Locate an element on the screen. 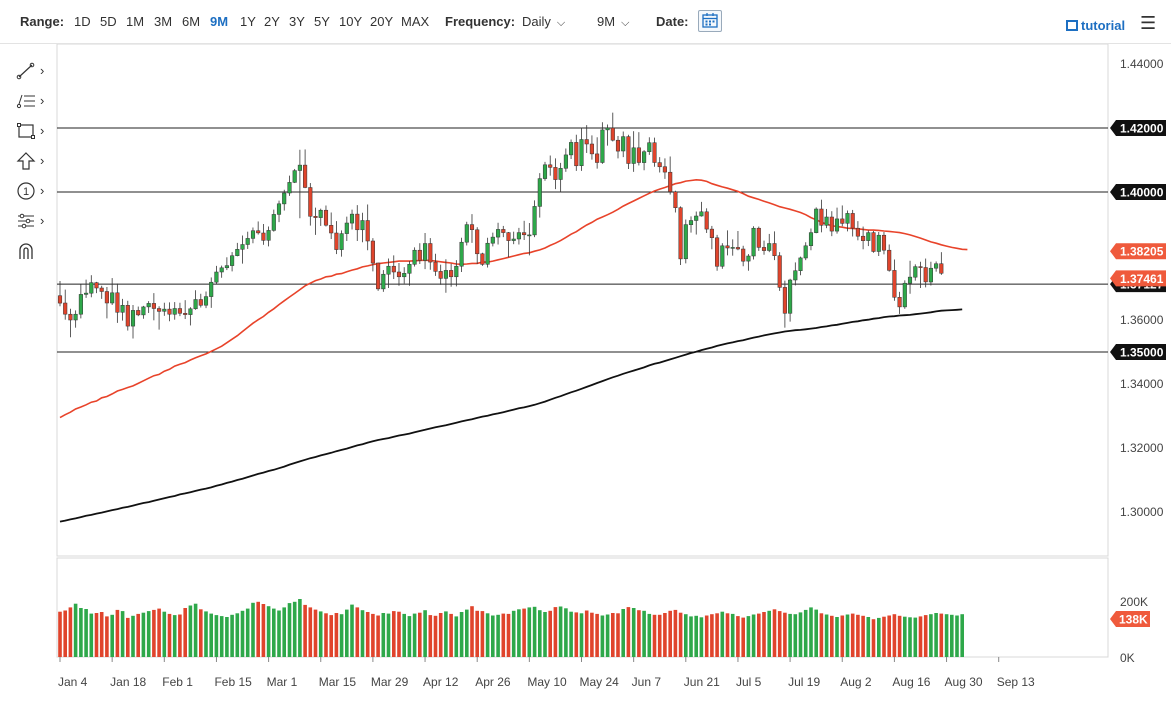 The height and width of the screenshot is (704, 1171). arrow-up-tool-icon: › is located at coordinates (33, 162).